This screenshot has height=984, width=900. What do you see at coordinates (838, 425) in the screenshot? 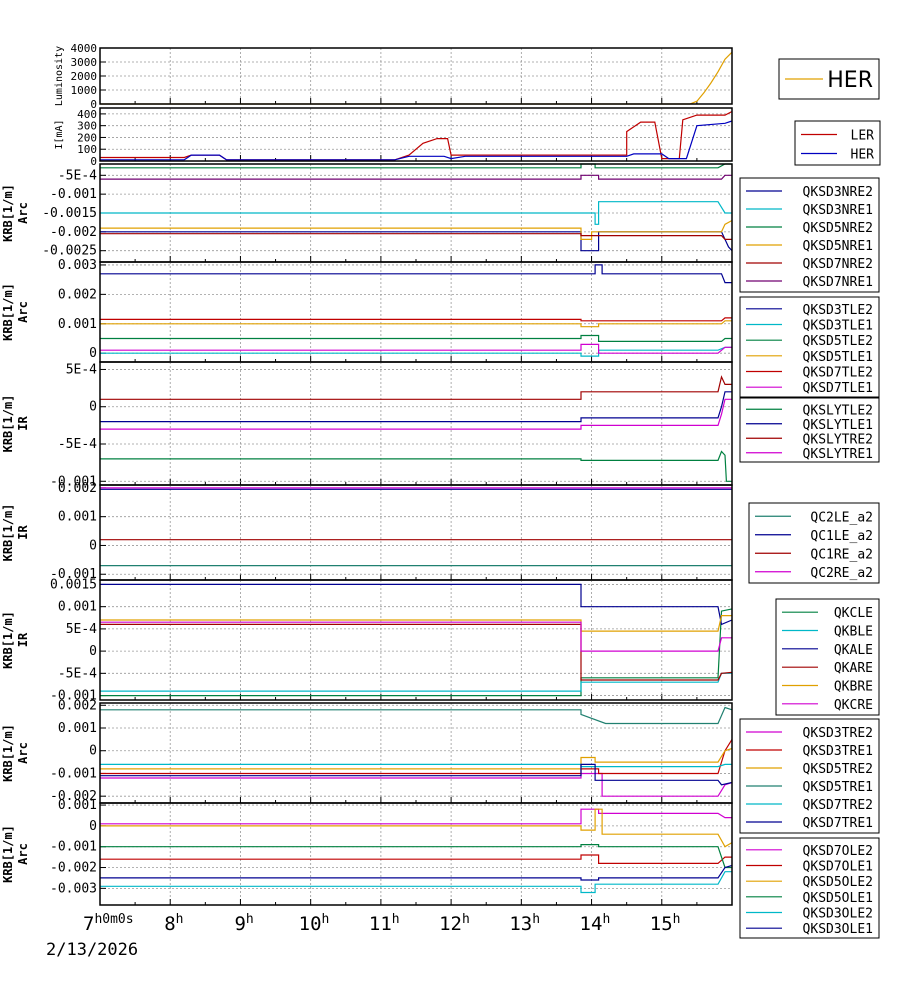
I see `legend-entry: QKSLYTLE1` at bounding box center [838, 425].